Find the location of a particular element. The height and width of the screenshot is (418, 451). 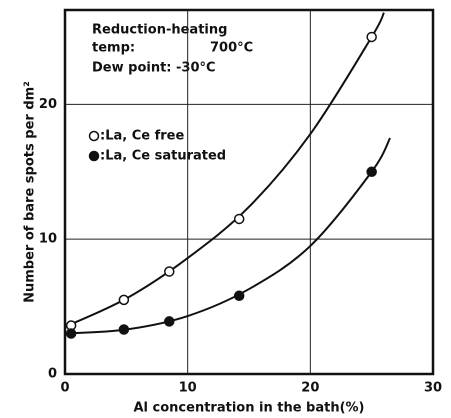

legend-label: :La, Ce free is located at coordinates (142, 136).